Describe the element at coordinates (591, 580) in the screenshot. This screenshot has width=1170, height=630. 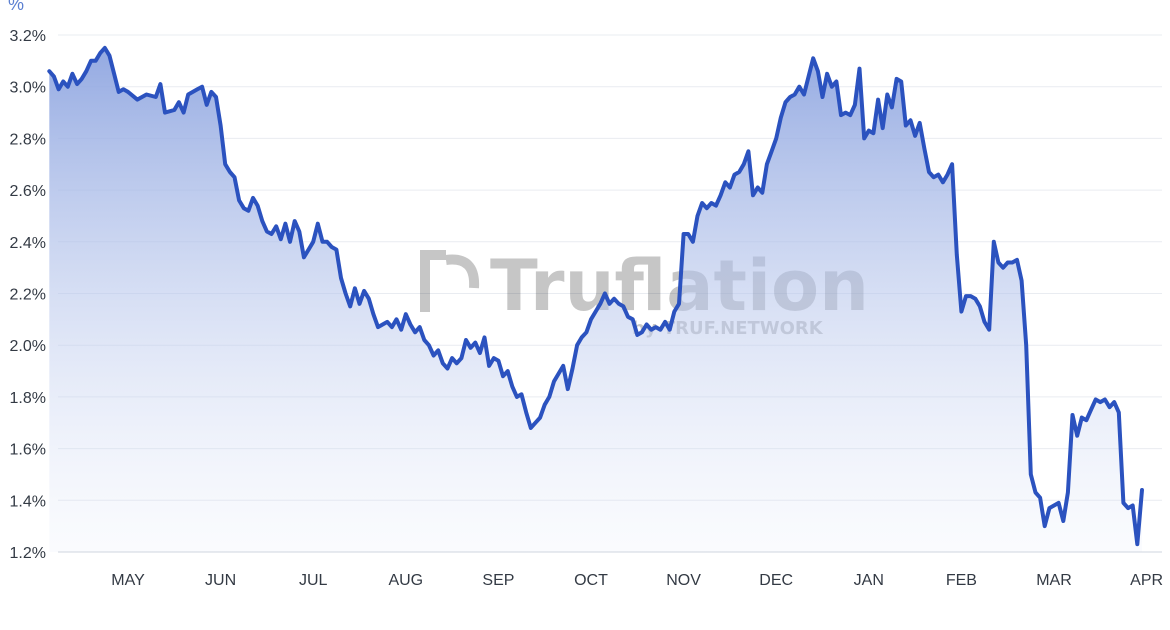
I see `x-tick-label: OCT` at that location.